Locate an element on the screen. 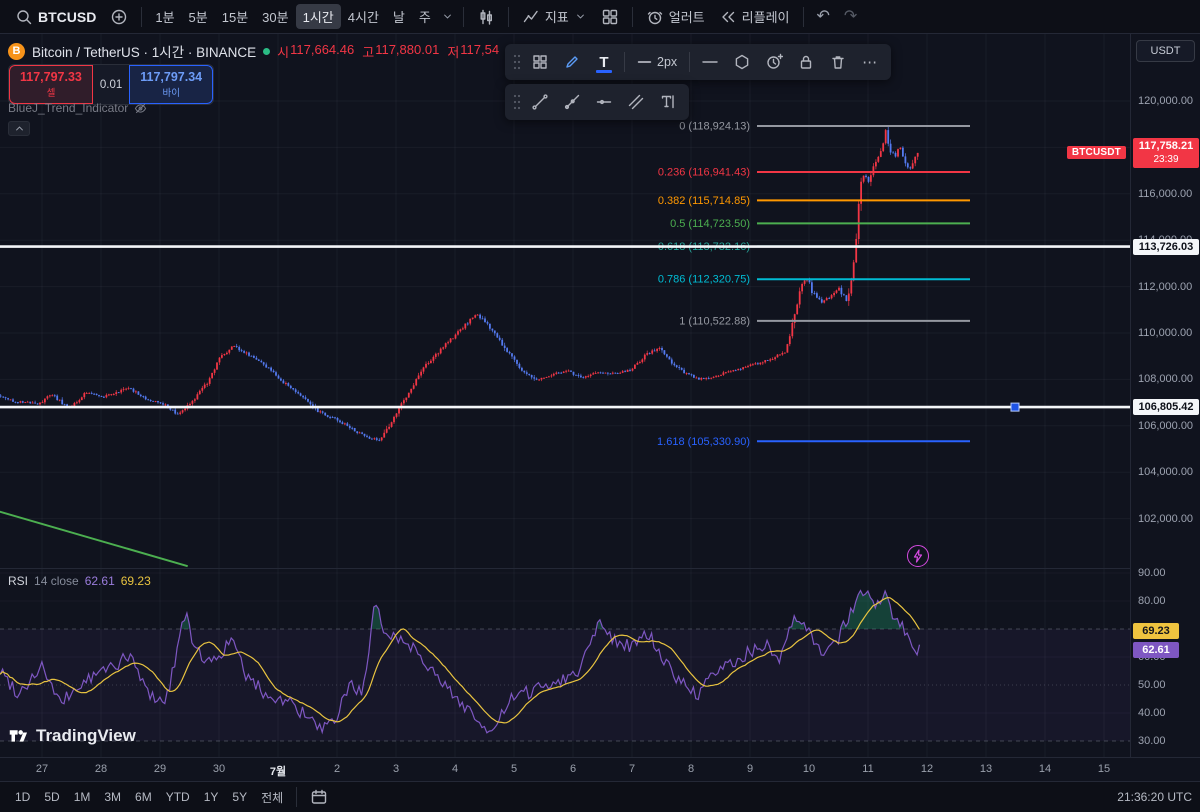 This screenshot has height=812, width=1200. currency-toggle: USDT is located at coordinates (1165, 51).